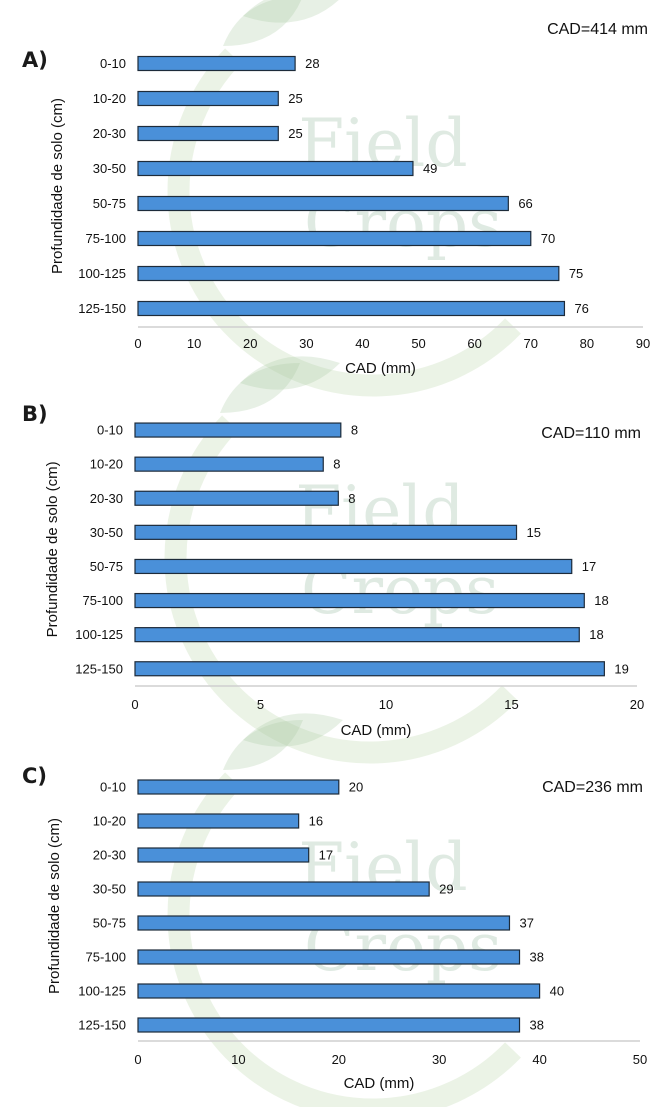  I want to click on data-label: 19, so click(621, 668).